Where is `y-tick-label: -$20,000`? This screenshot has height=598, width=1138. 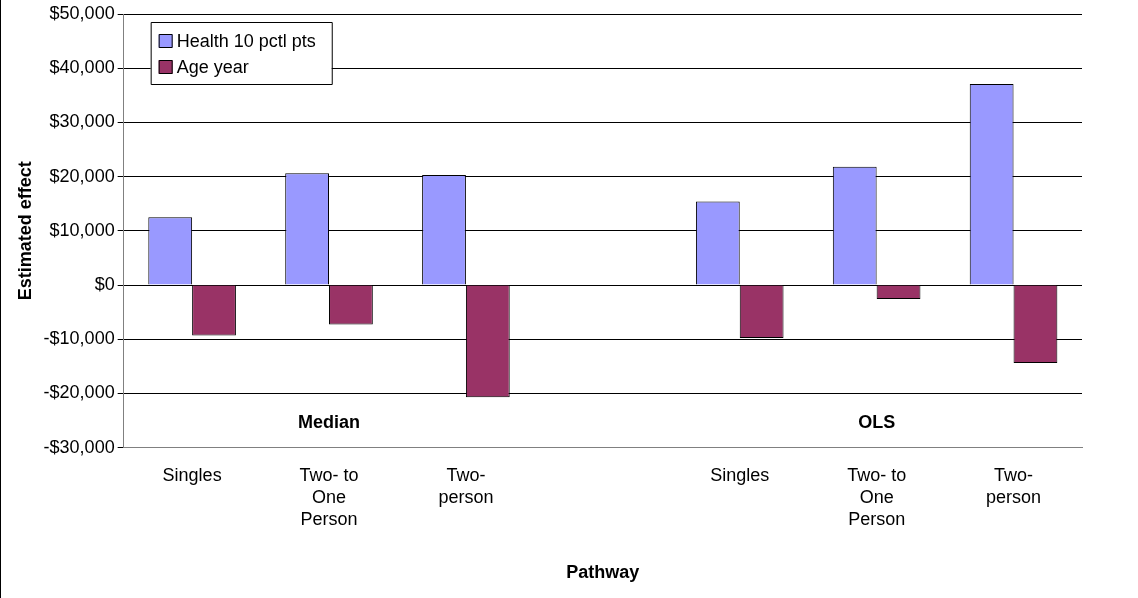 y-tick-label: -$20,000 is located at coordinates (79, 392).